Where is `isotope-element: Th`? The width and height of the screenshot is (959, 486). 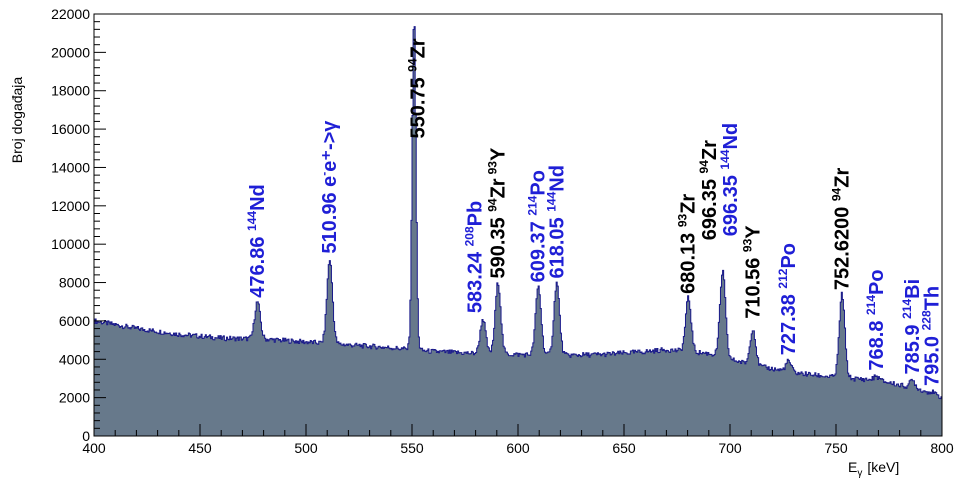
isotope-element: Th is located at coordinates (932, 298).